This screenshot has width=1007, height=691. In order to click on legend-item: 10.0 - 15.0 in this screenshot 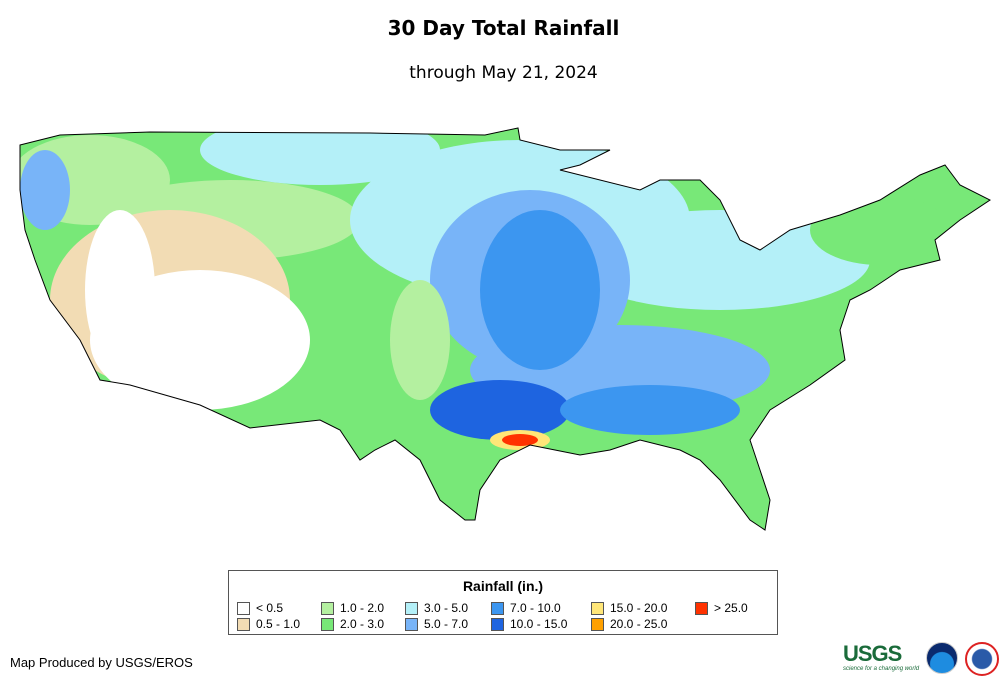, I will do `click(529, 624)`.